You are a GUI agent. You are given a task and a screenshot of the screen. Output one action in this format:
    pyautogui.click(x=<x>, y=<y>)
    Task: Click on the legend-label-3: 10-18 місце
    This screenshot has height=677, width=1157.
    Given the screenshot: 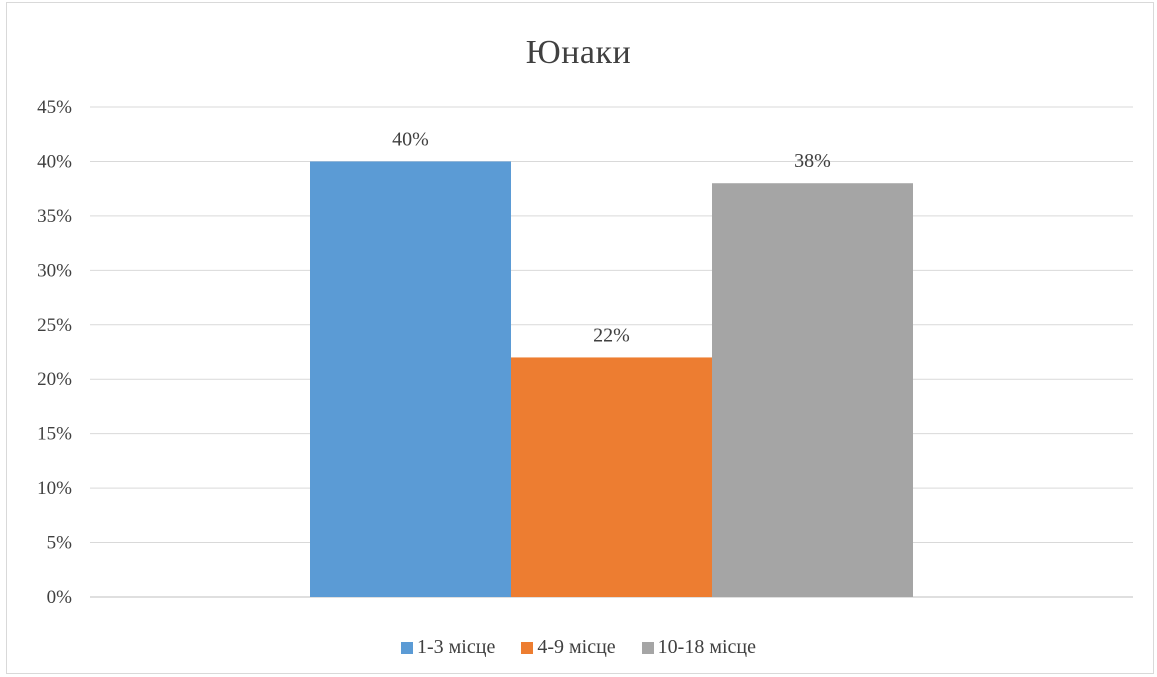 What is the action you would take?
    pyautogui.click(x=707, y=647)
    